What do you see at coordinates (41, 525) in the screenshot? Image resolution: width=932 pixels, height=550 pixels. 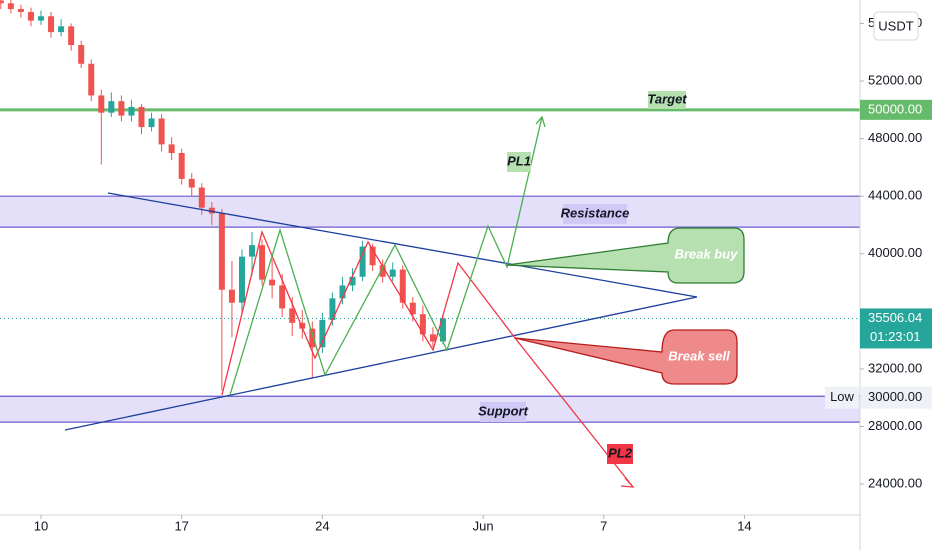 I see `x-tick-label: 10` at bounding box center [41, 525].